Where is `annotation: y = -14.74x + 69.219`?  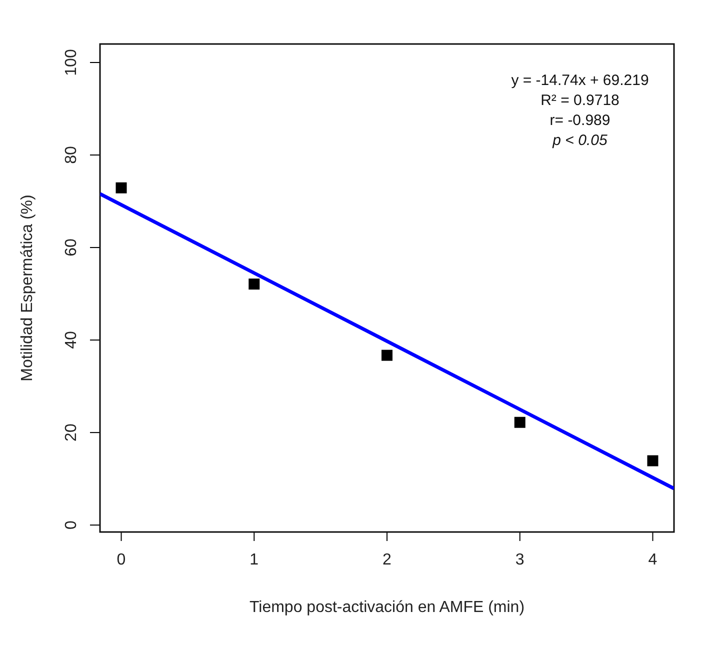 annotation: y = -14.74x + 69.219 is located at coordinates (580, 80).